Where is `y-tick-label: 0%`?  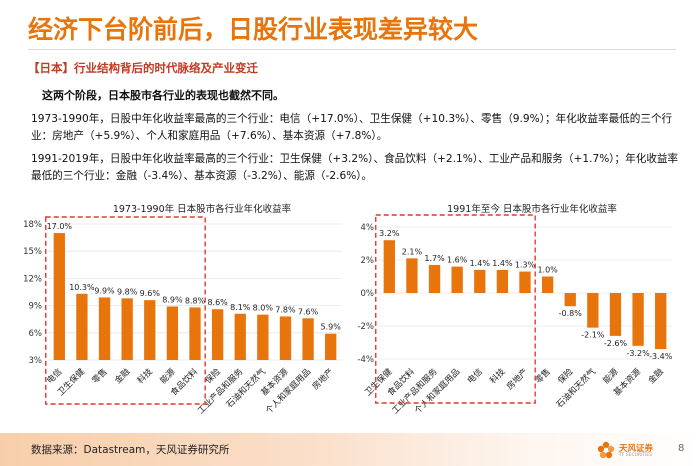 y-tick-label: 0% is located at coordinates (368, 294).